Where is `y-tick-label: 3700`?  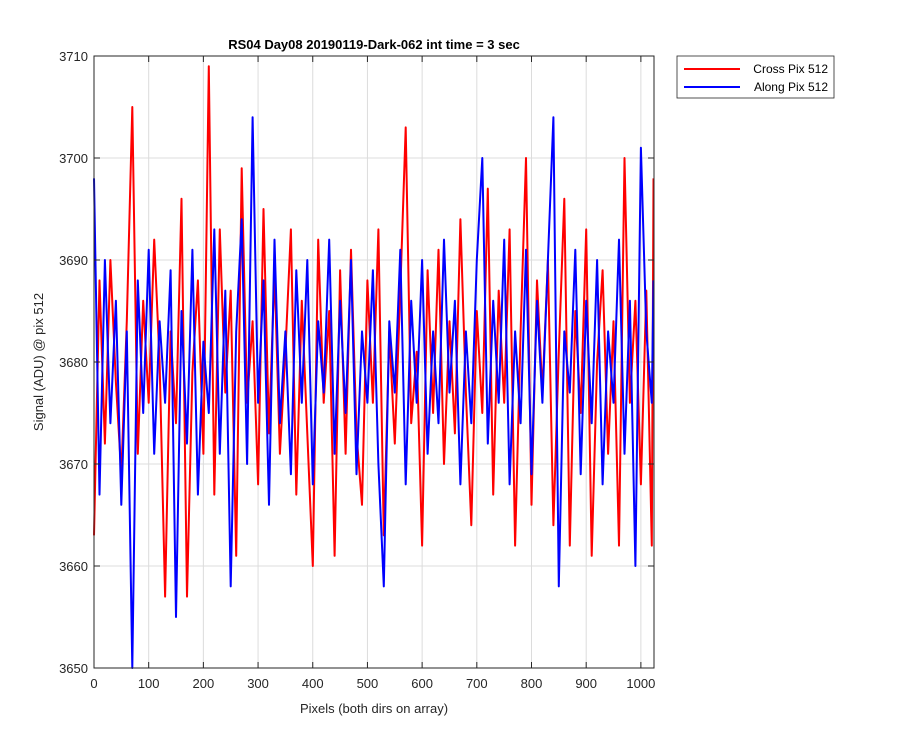 y-tick-label: 3700 is located at coordinates (73, 158).